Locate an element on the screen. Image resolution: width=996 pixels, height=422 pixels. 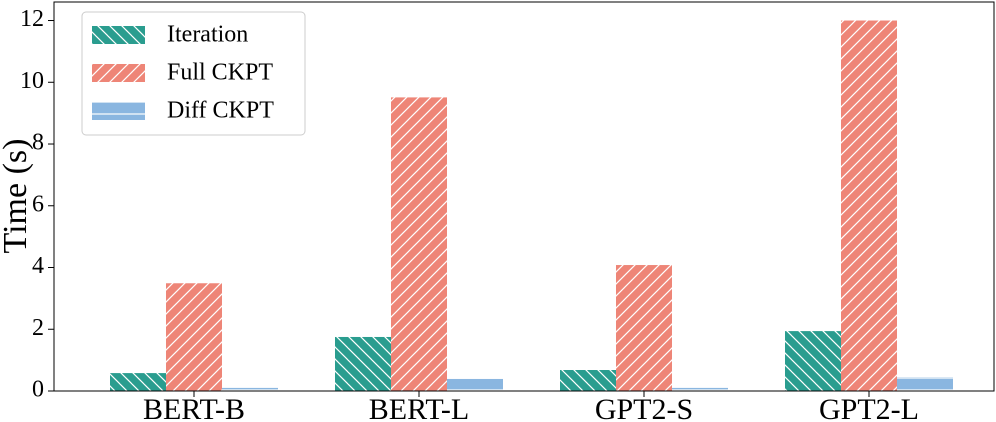
y-tick-label: 0 is located at coordinates (38, 390).